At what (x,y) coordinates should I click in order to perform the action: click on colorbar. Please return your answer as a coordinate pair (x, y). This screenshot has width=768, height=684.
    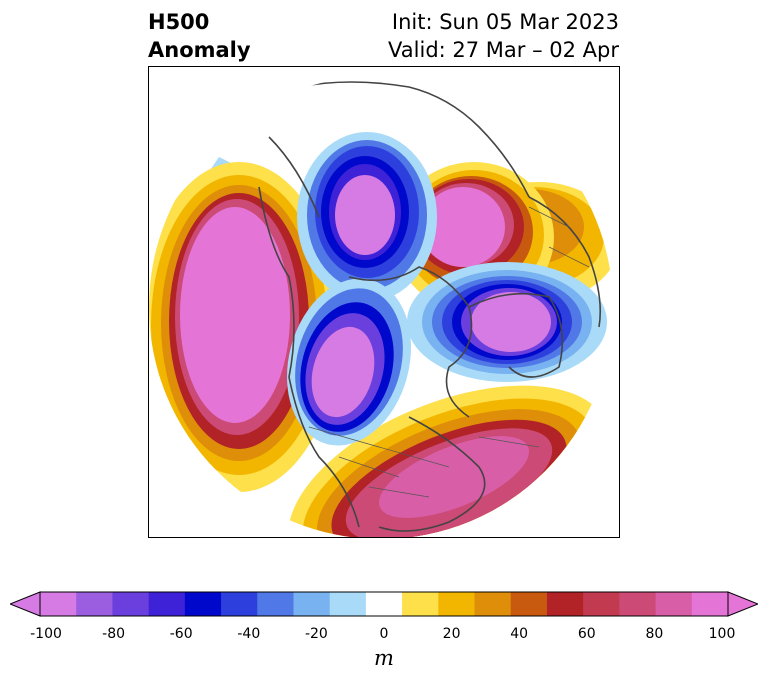
    Looking at the image, I should click on (384, 604).